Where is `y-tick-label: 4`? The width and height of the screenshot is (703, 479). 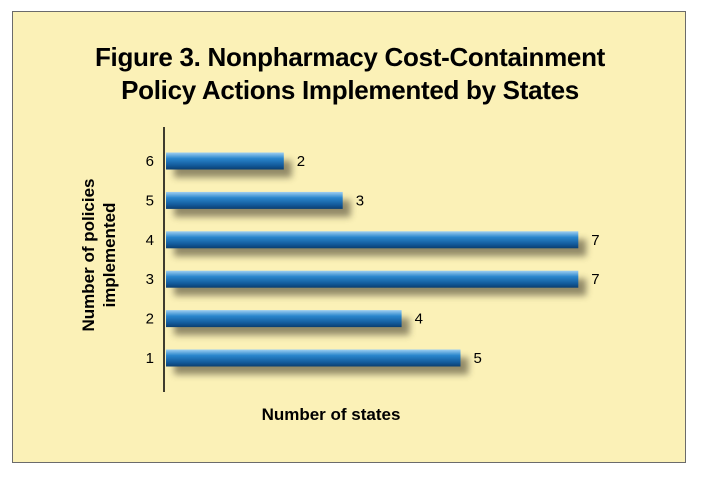 y-tick-label: 4 is located at coordinates (150, 240).